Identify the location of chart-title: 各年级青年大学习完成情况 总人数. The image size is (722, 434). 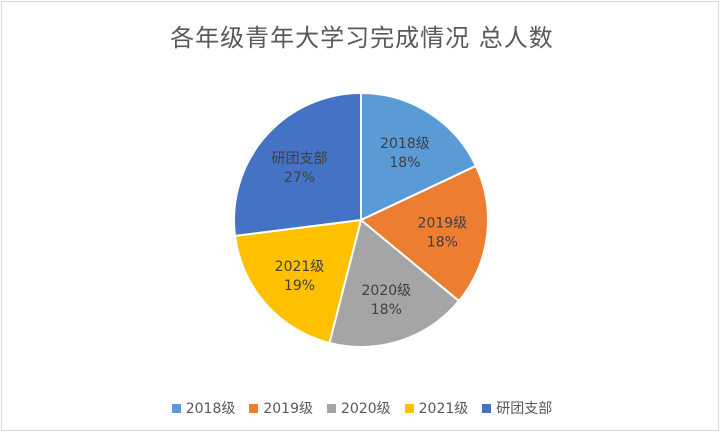
(362, 38).